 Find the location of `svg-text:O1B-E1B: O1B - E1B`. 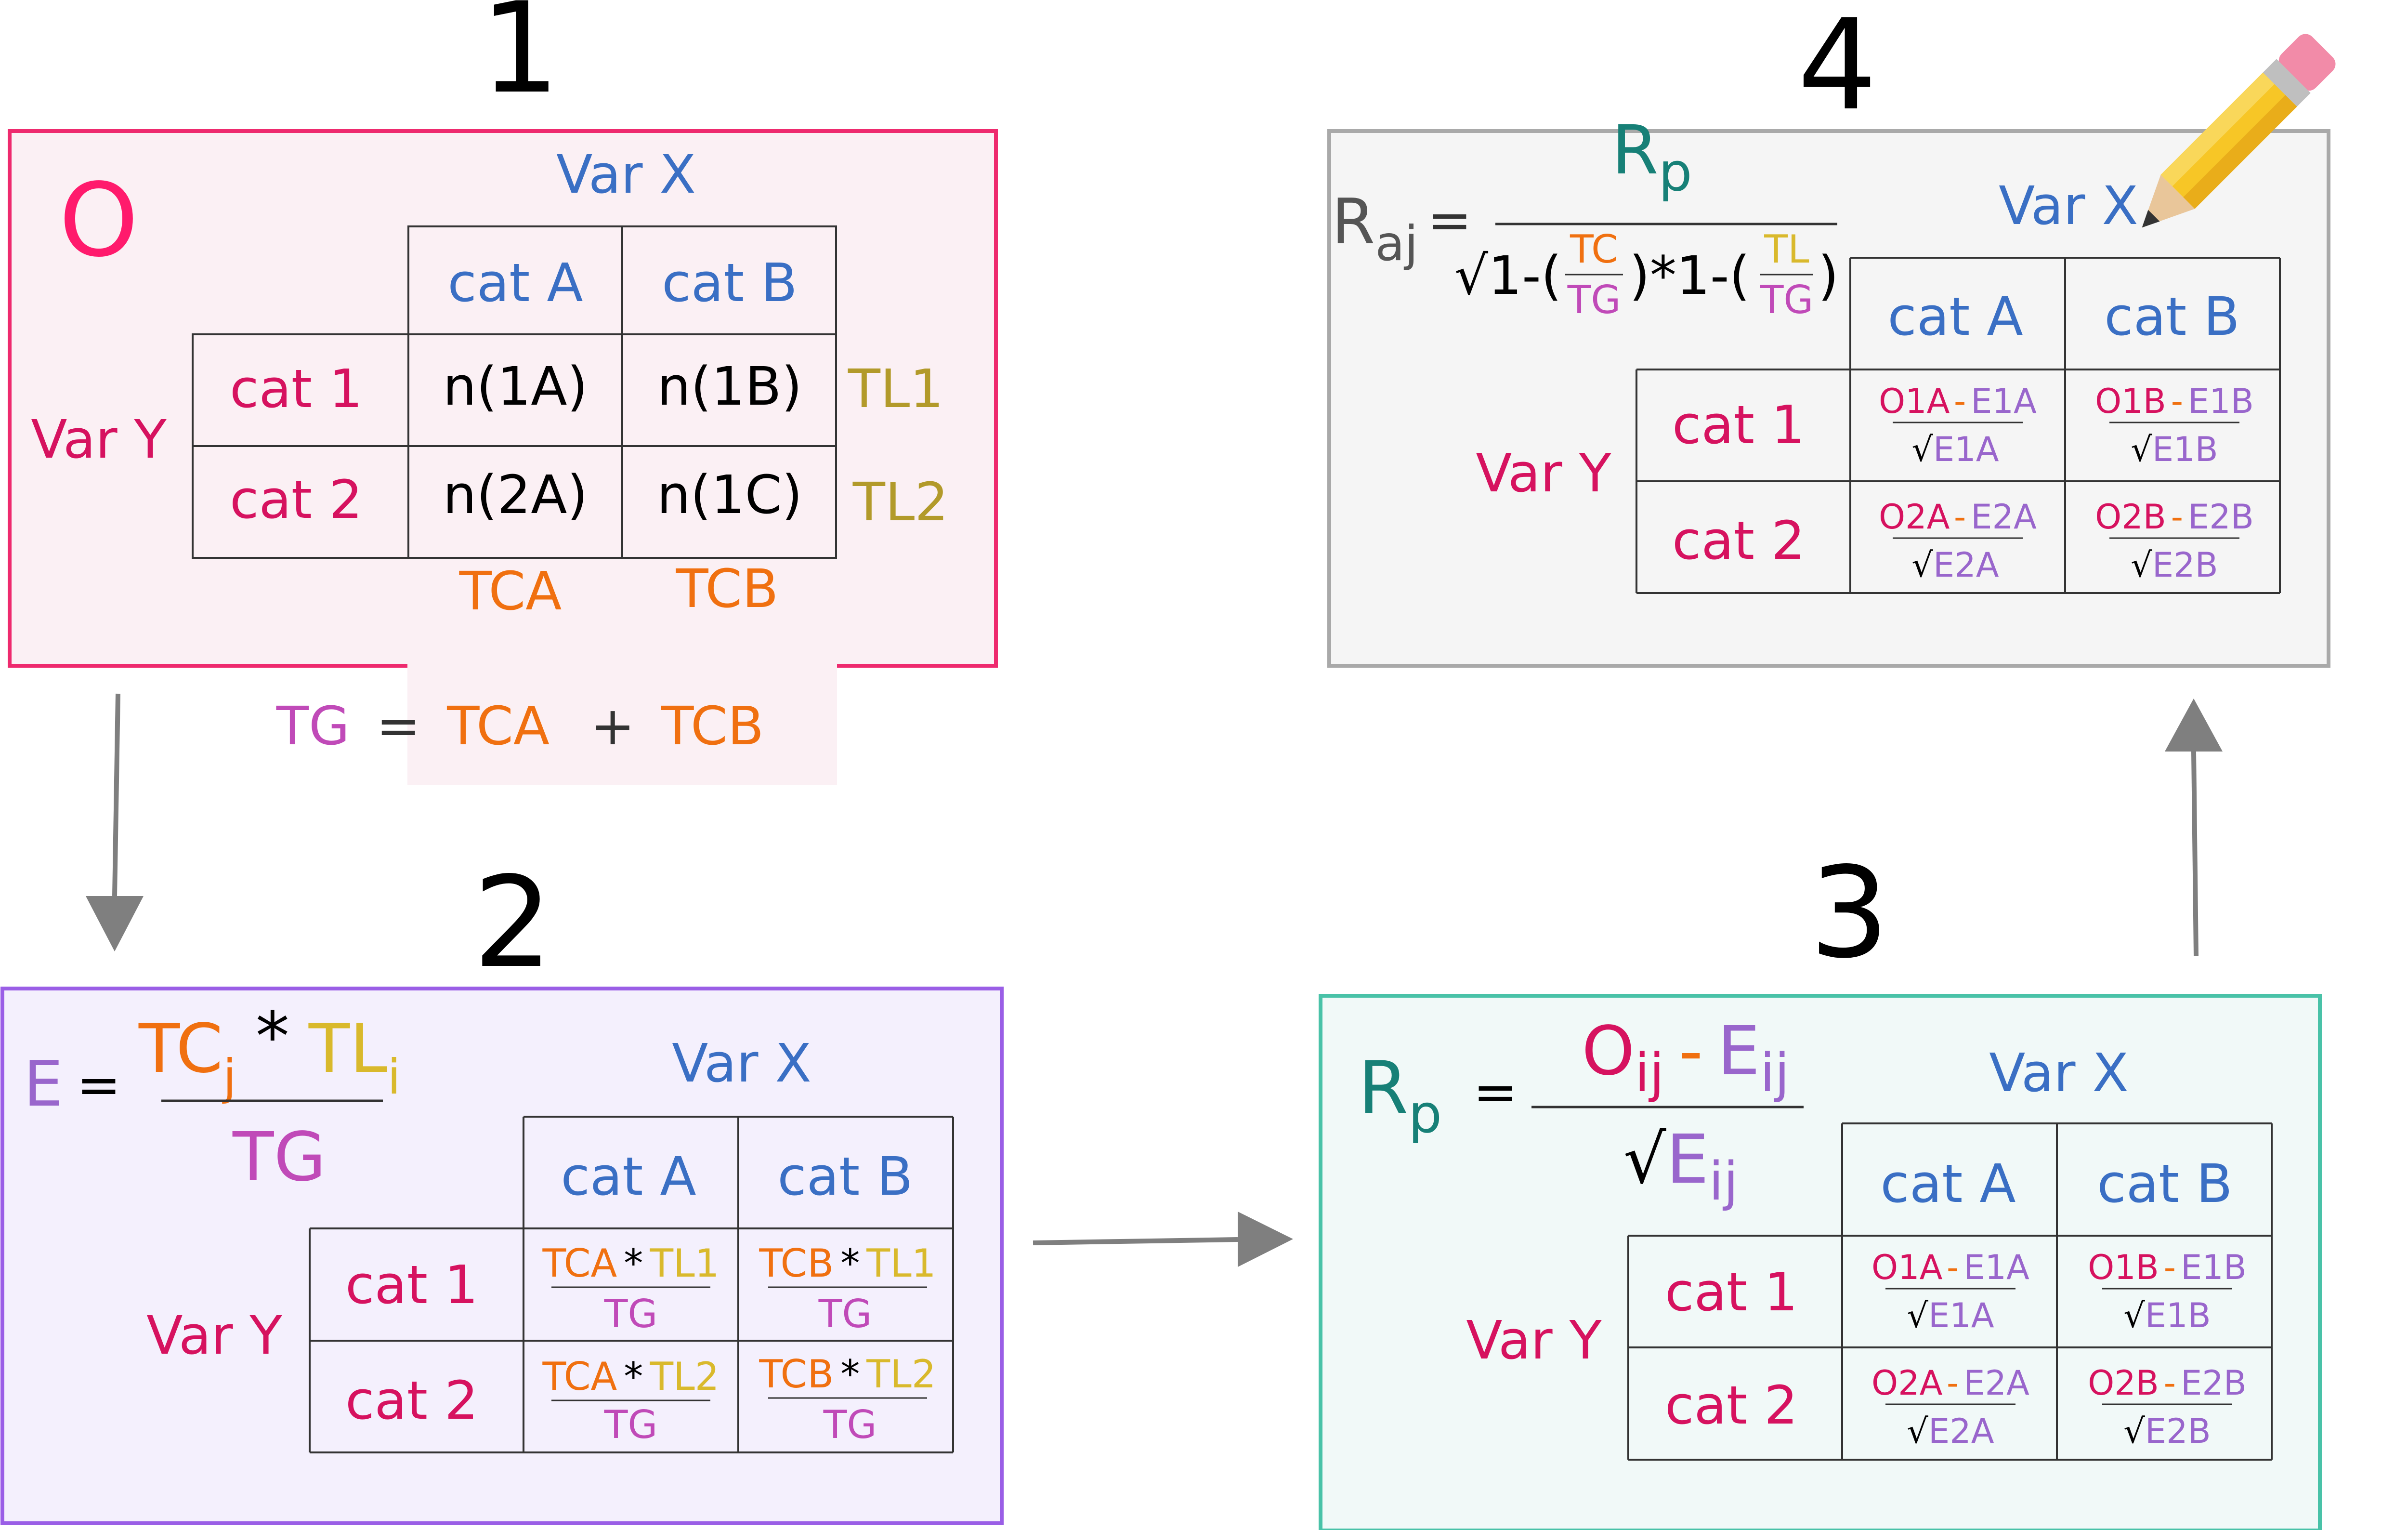

svg-text:O1B-E1B: O1B - E1B is located at coordinates (2167, 1268).